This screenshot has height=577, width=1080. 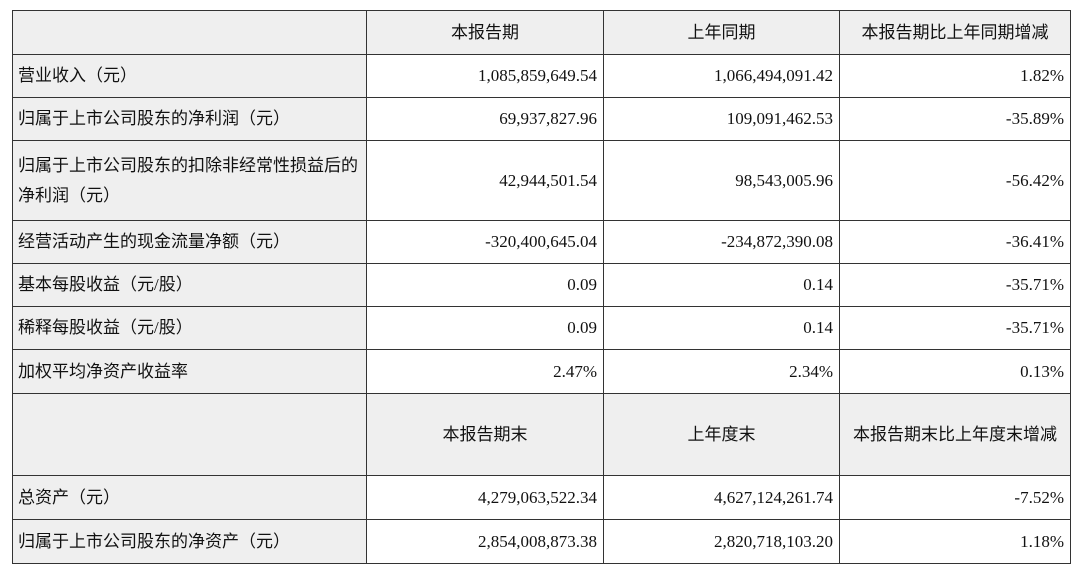 What do you see at coordinates (189, 119) in the screenshot?
I see `row-label: 归属于上市公司股东的净利润（元）` at bounding box center [189, 119].